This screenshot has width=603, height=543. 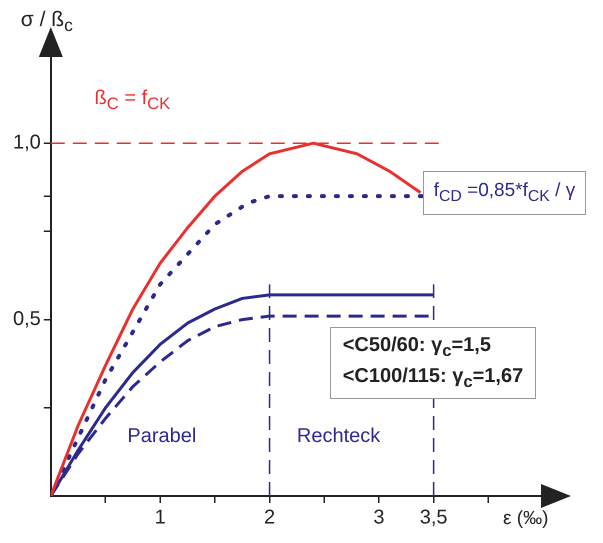 What do you see at coordinates (26, 319) in the screenshot?
I see `y-tick-label: 0,5` at bounding box center [26, 319].